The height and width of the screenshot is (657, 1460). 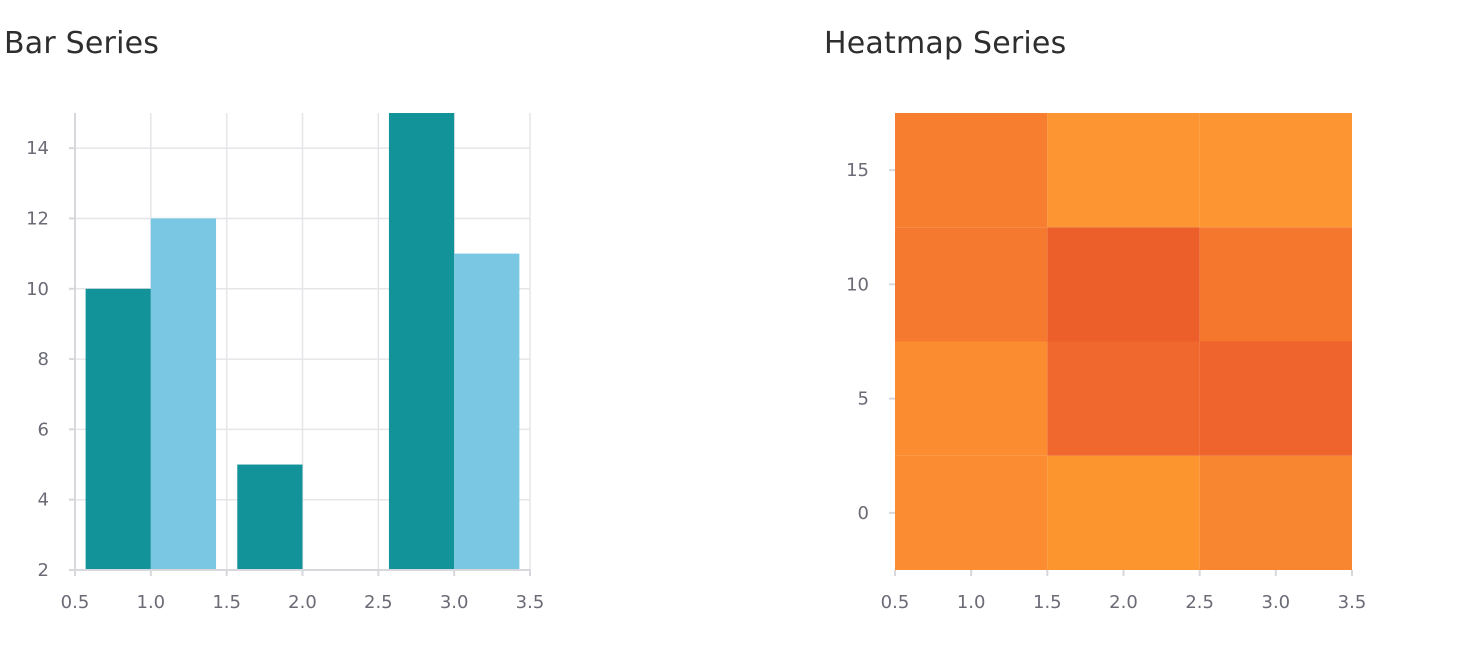 I want to click on bar-x-tick-label: 1.5, so click(x=226, y=602).